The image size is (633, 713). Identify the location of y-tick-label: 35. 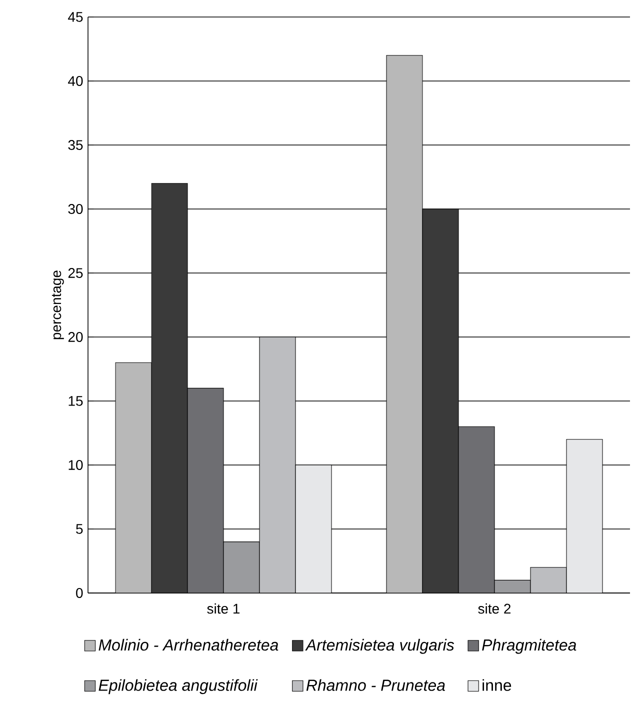
(75, 145).